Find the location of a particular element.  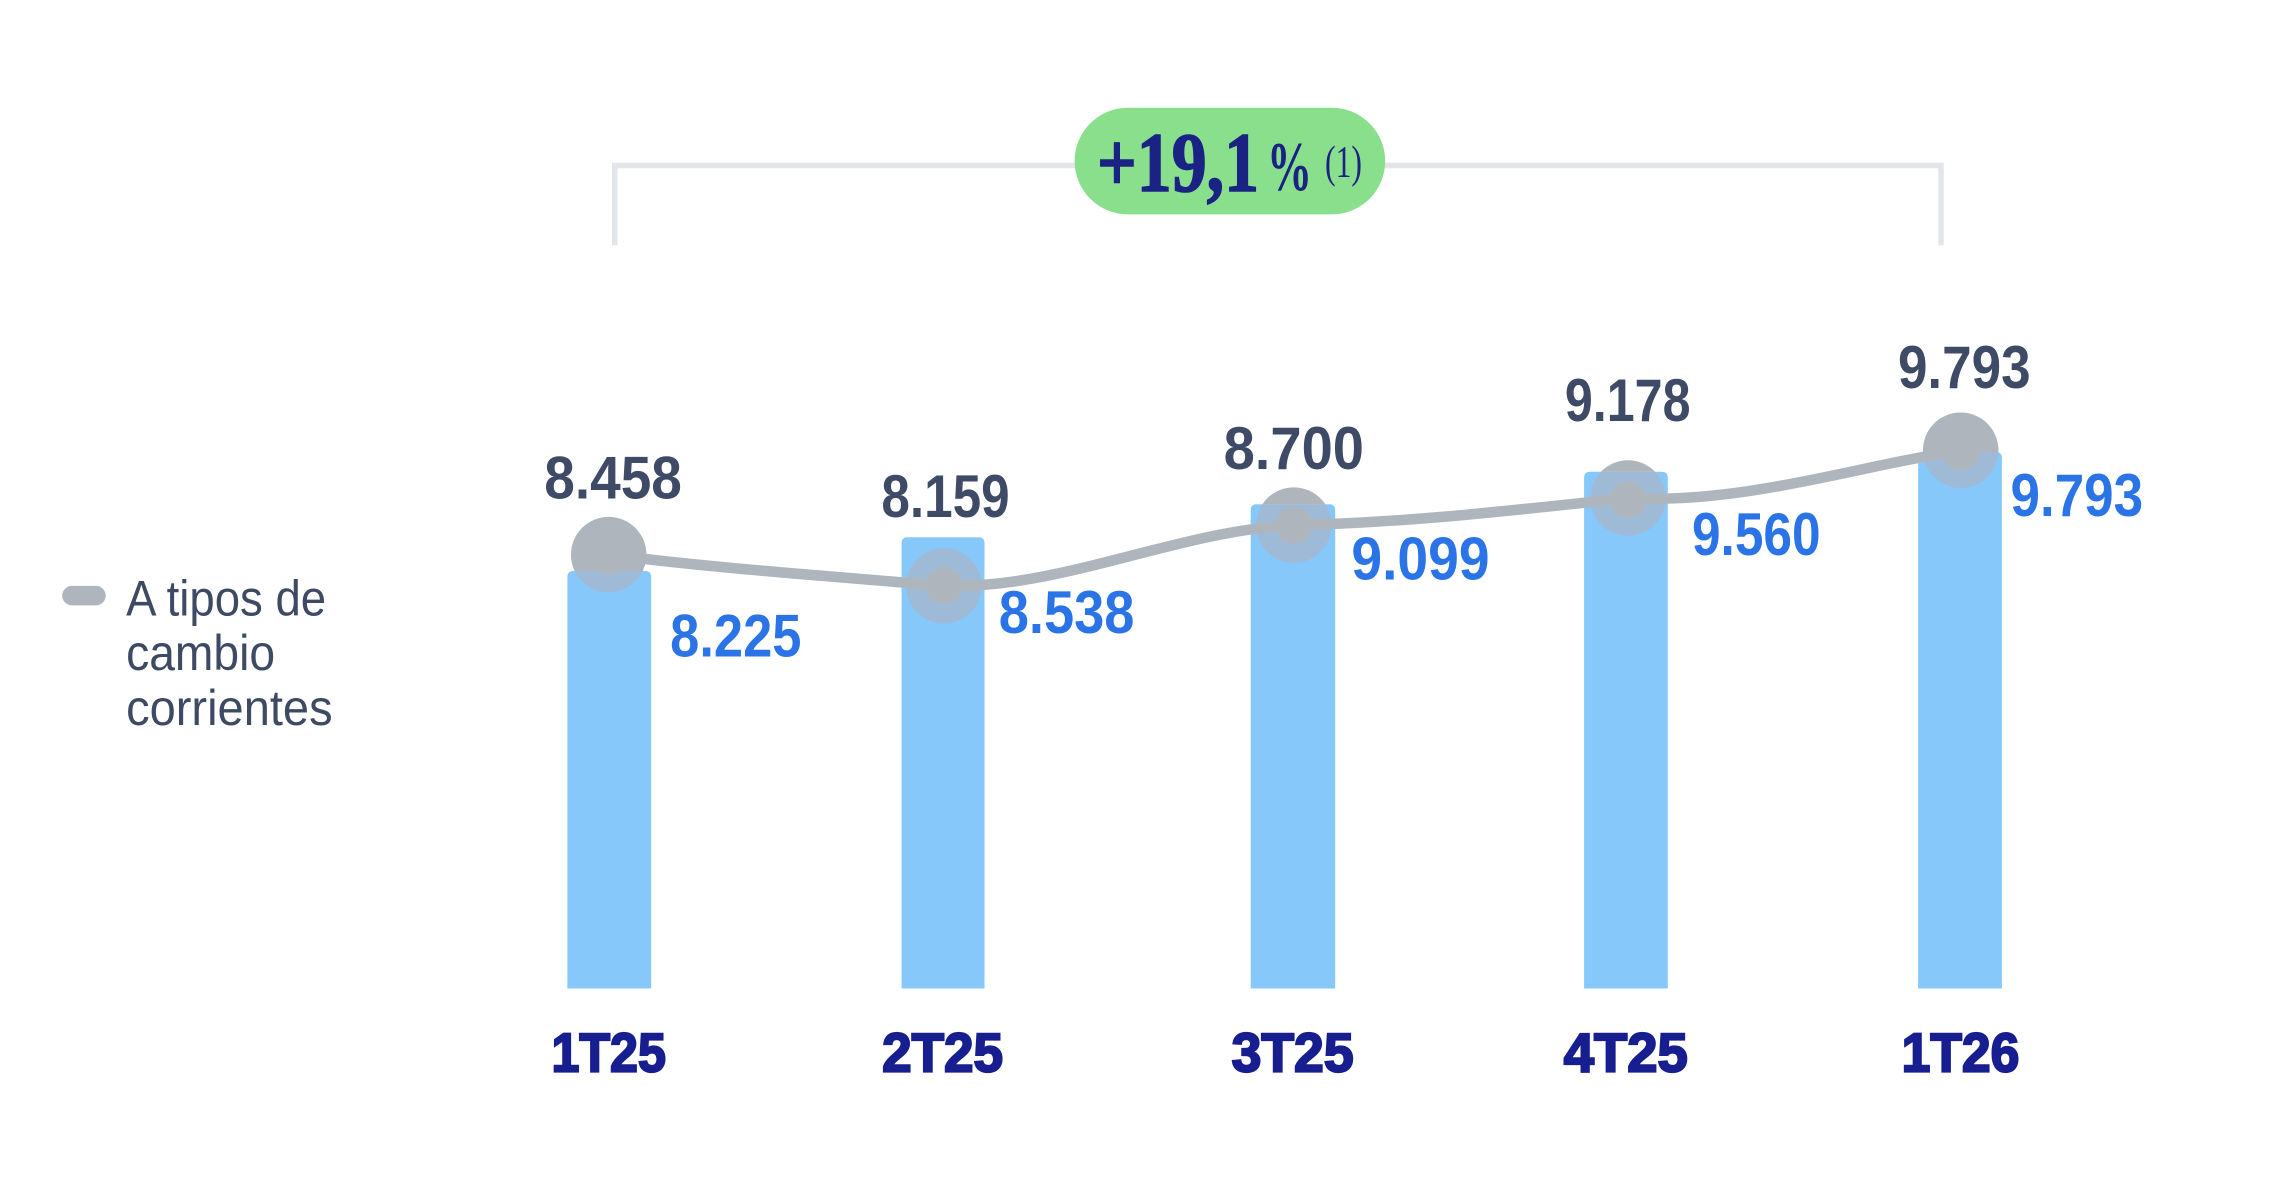

svg-text: corrientes is located at coordinates (229, 708).